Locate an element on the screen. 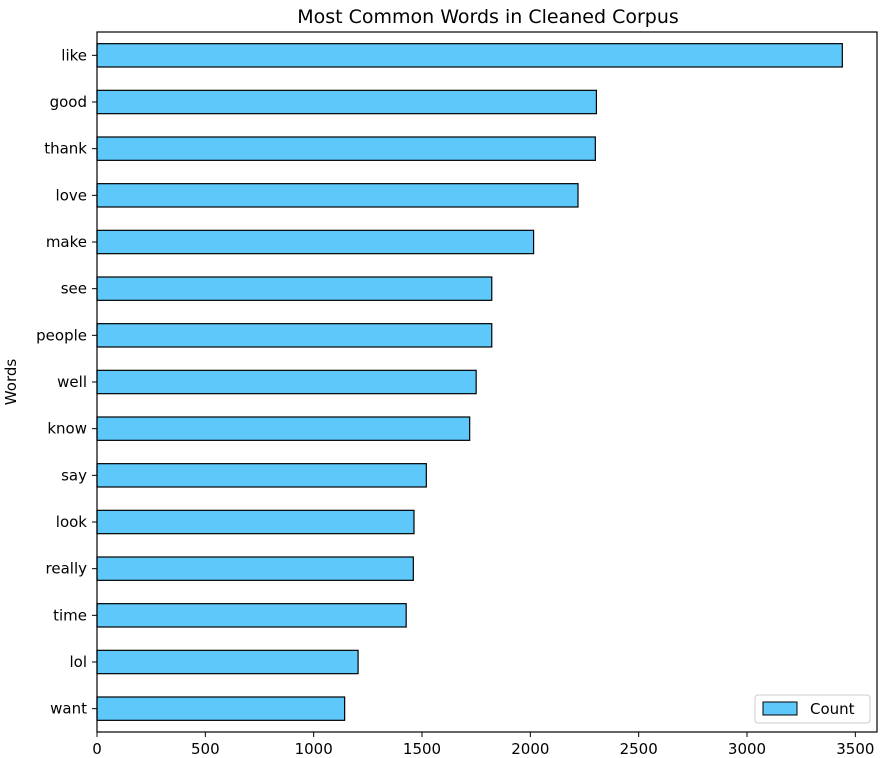 The image size is (890, 758). bar-lol is located at coordinates (227, 662).